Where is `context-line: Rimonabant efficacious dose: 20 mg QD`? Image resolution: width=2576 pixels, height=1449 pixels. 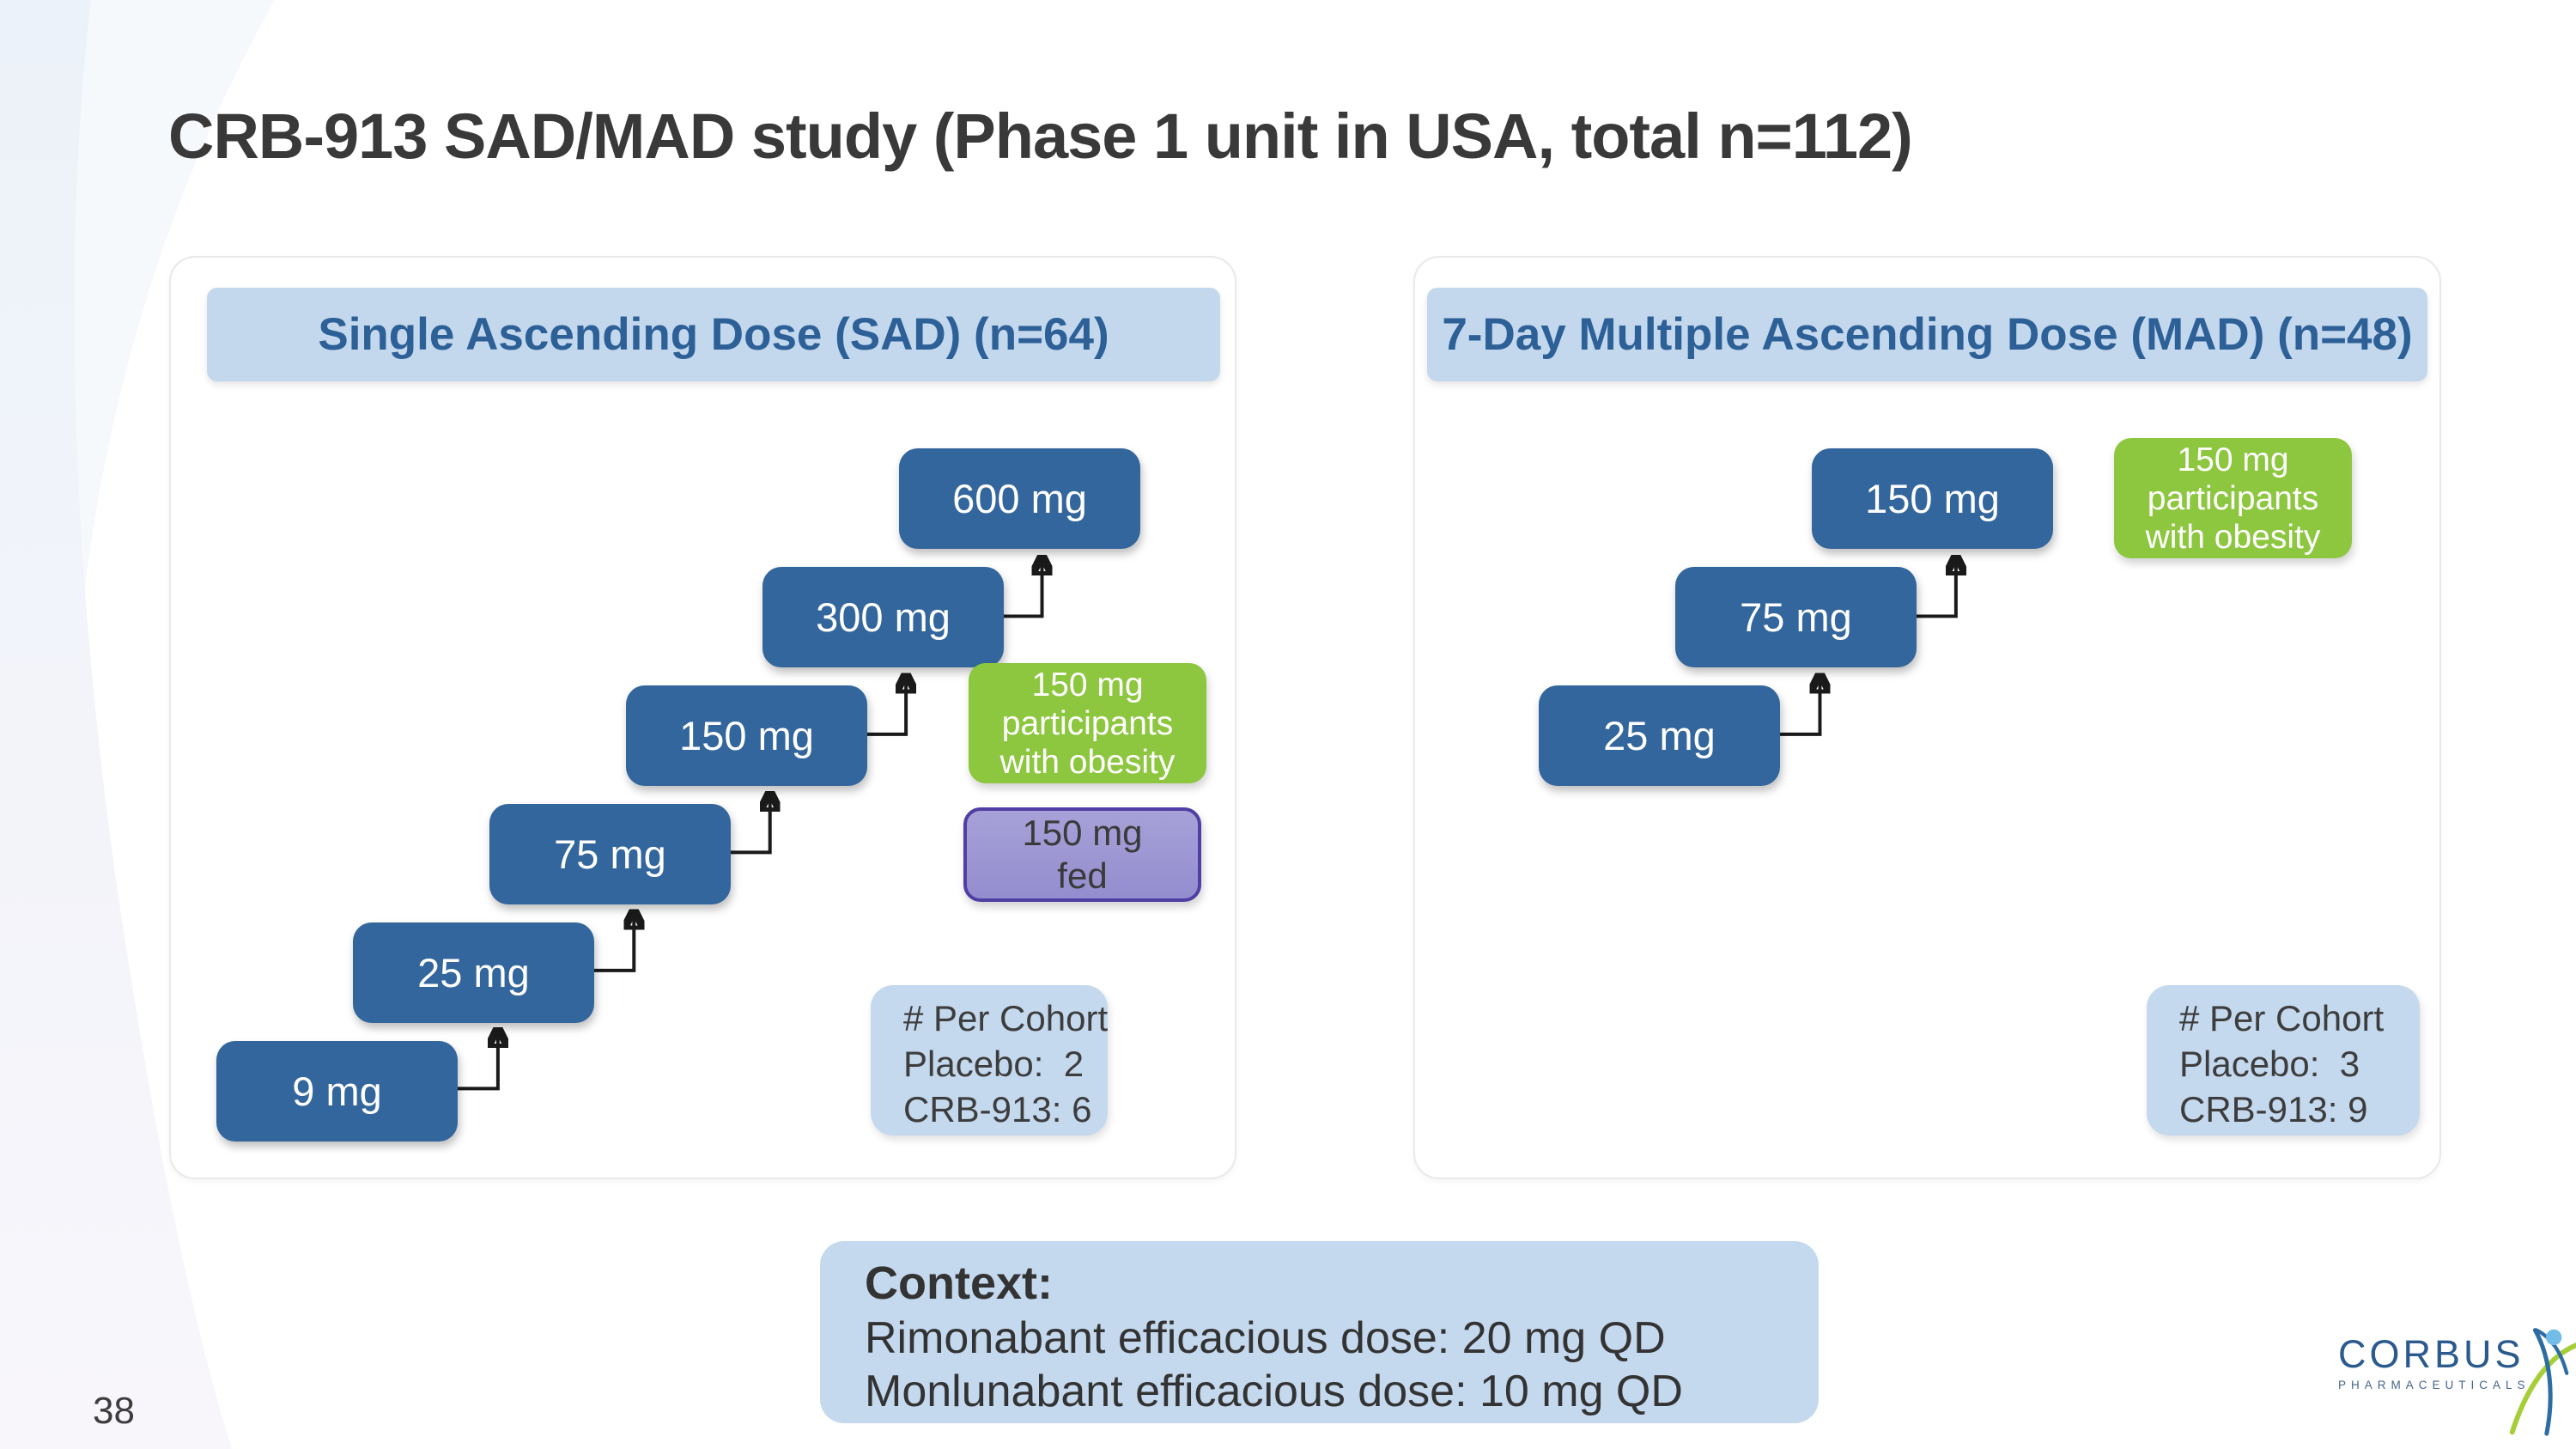
context-line: Rimonabant efficacious dose: 20 mg QD is located at coordinates (1265, 1338).